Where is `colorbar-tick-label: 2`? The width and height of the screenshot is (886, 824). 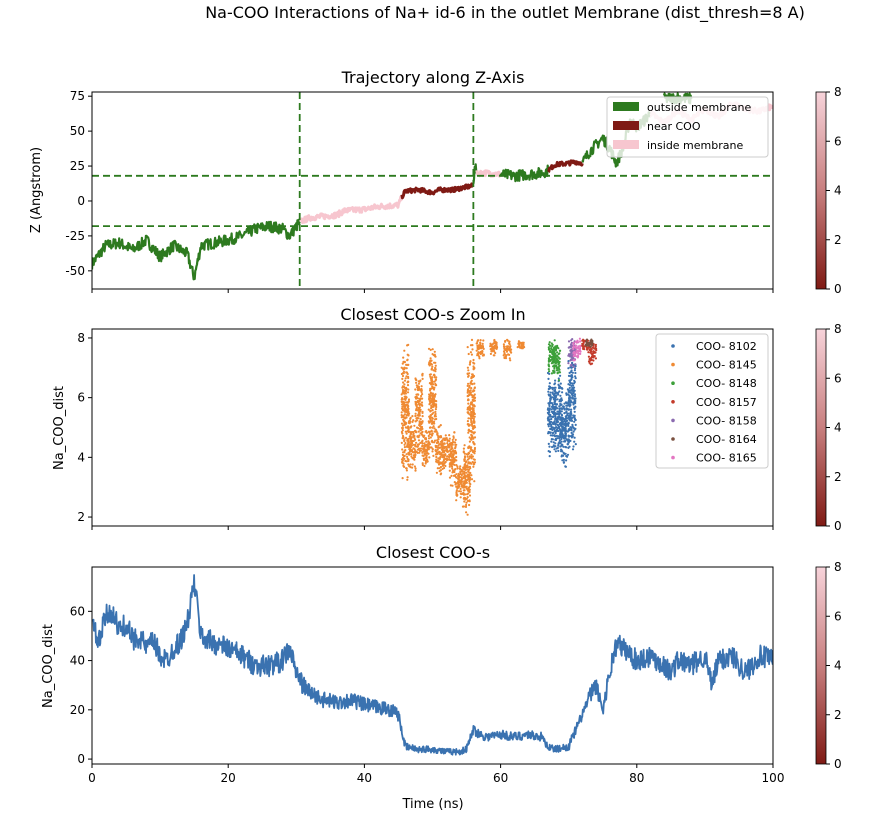 colorbar-tick-label: 2 is located at coordinates (838, 240).